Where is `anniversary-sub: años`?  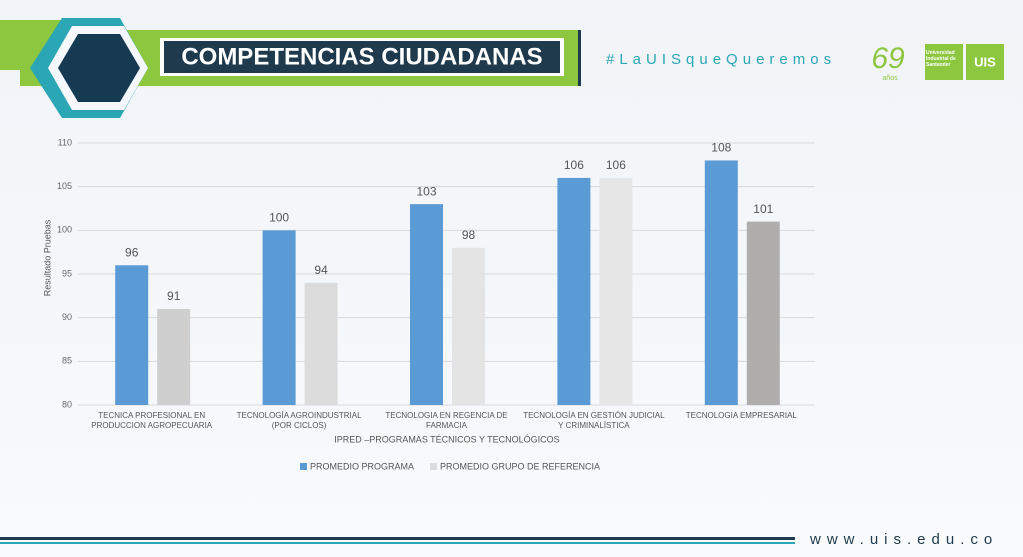 anniversary-sub: años is located at coordinates (890, 78).